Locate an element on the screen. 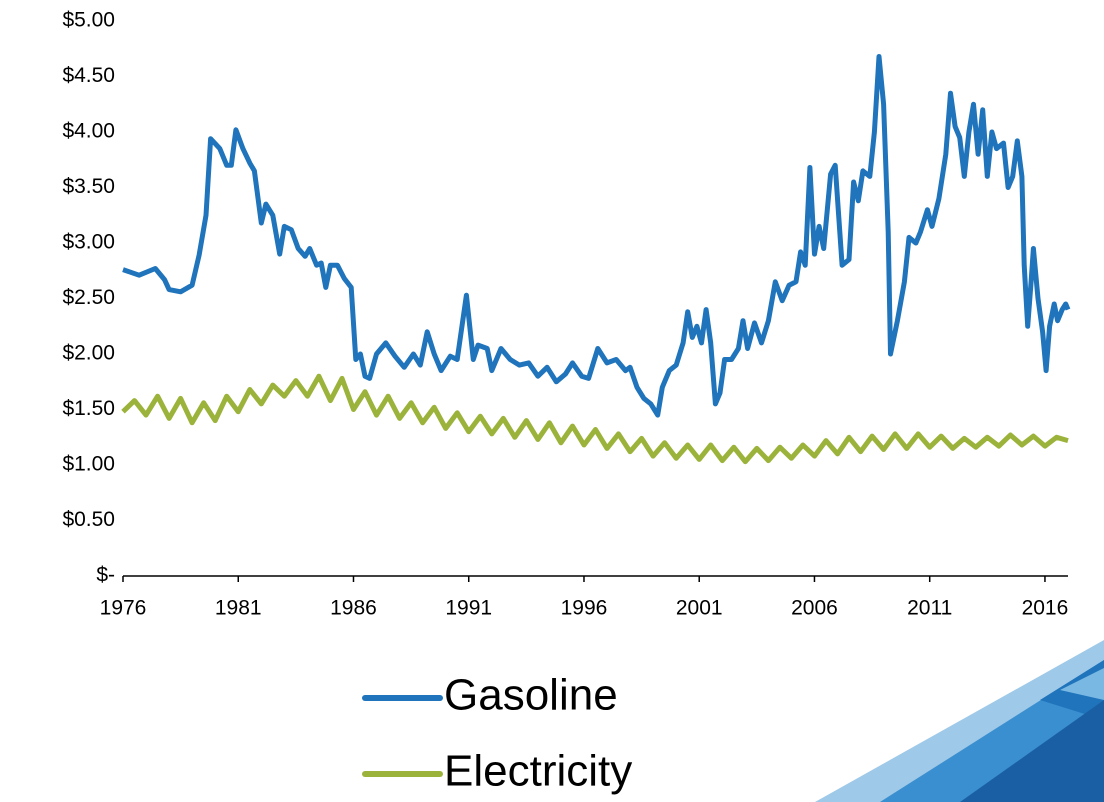  x-tick-label: 1991 is located at coordinates (468, 608).